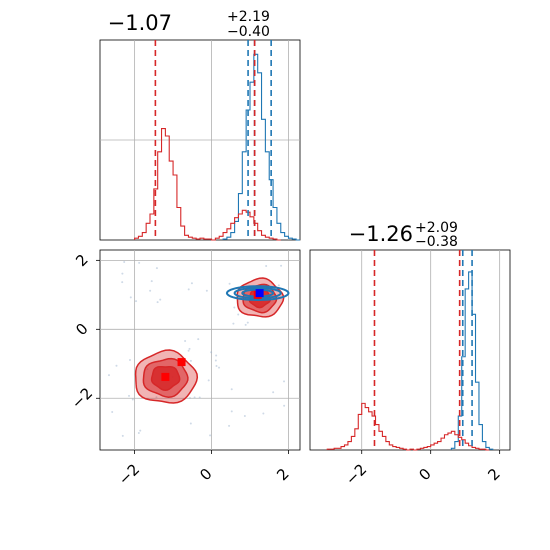  What do you see at coordinates (200, 350) in the screenshot?
I see `joint-panel-frame` at bounding box center [200, 350].